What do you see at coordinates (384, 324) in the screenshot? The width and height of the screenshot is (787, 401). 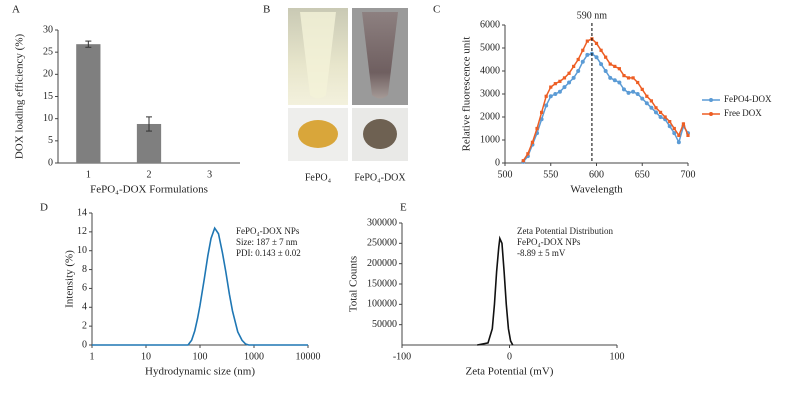 I see `y-tick-label: 50000` at bounding box center [384, 324].